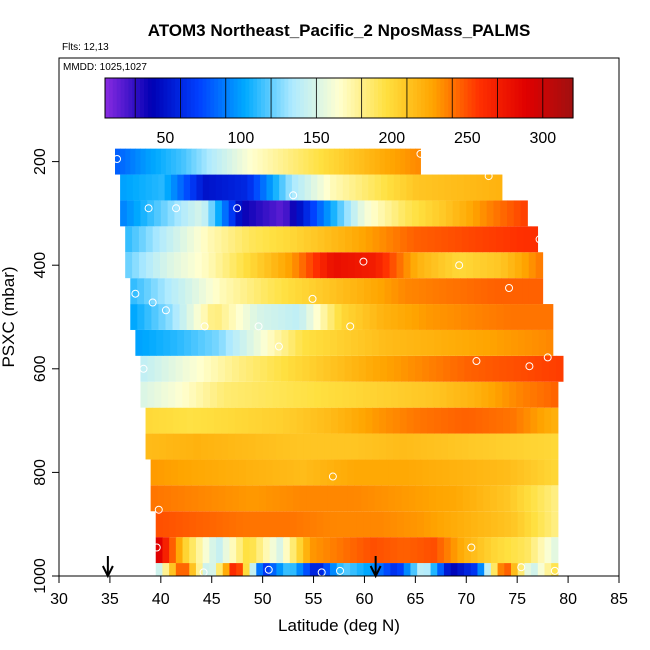 Image resolution: width=650 pixels, height=650 pixels. Describe the element at coordinates (40, 161) in the screenshot. I see `y-tick-label: 200` at that location.